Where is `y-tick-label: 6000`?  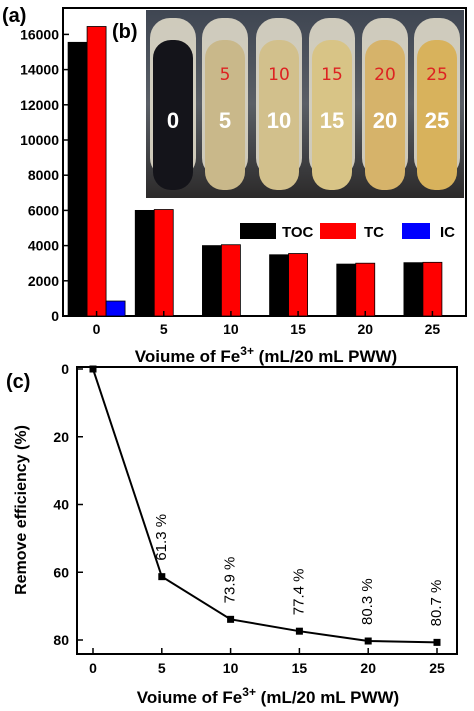 y-tick-label: 6000 is located at coordinates (43, 210).